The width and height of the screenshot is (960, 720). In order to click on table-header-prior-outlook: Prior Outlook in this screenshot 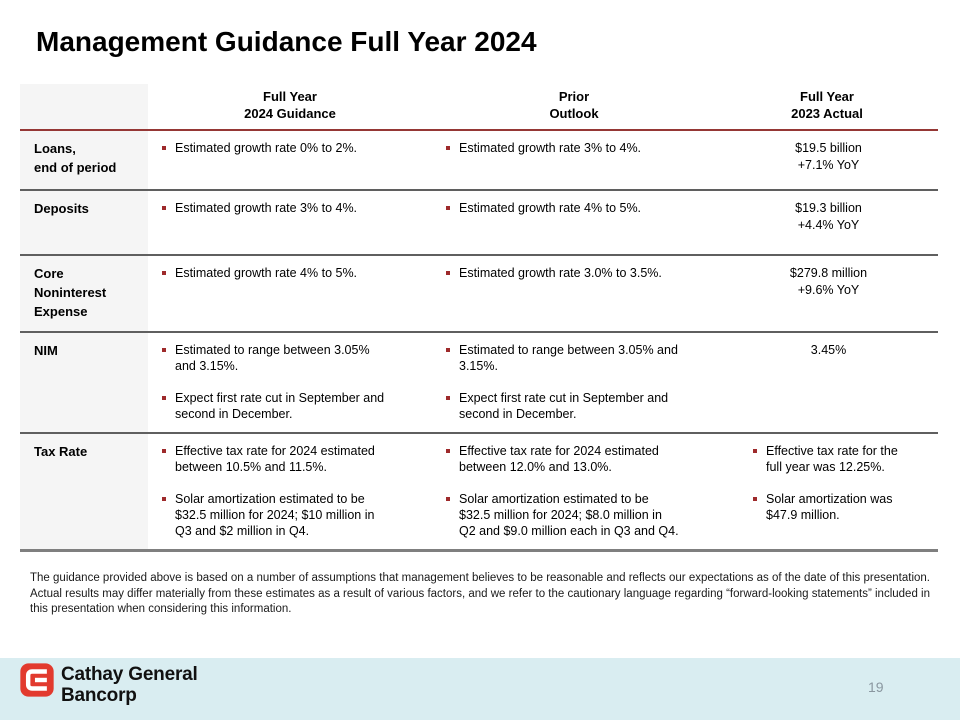, I will do `click(574, 107)`.